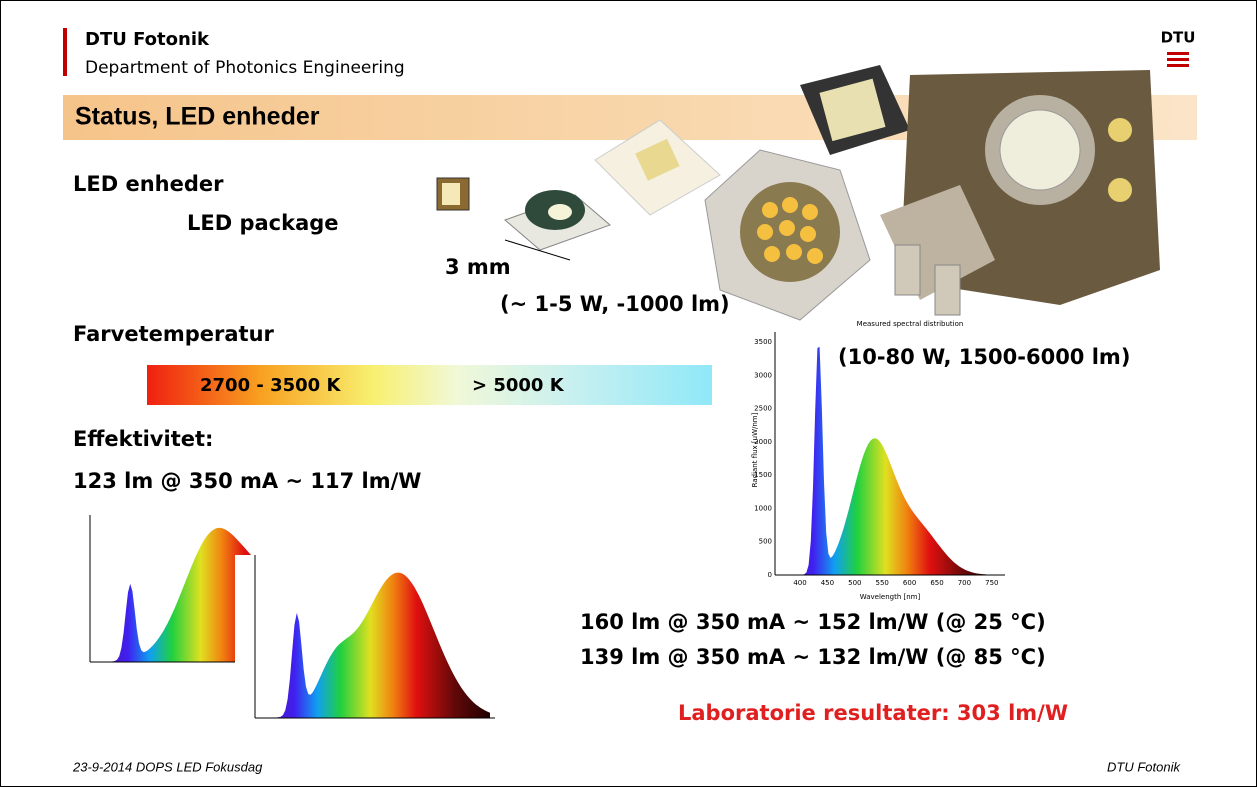  I want to click on temp-label: > 5000 K, so click(518, 385).